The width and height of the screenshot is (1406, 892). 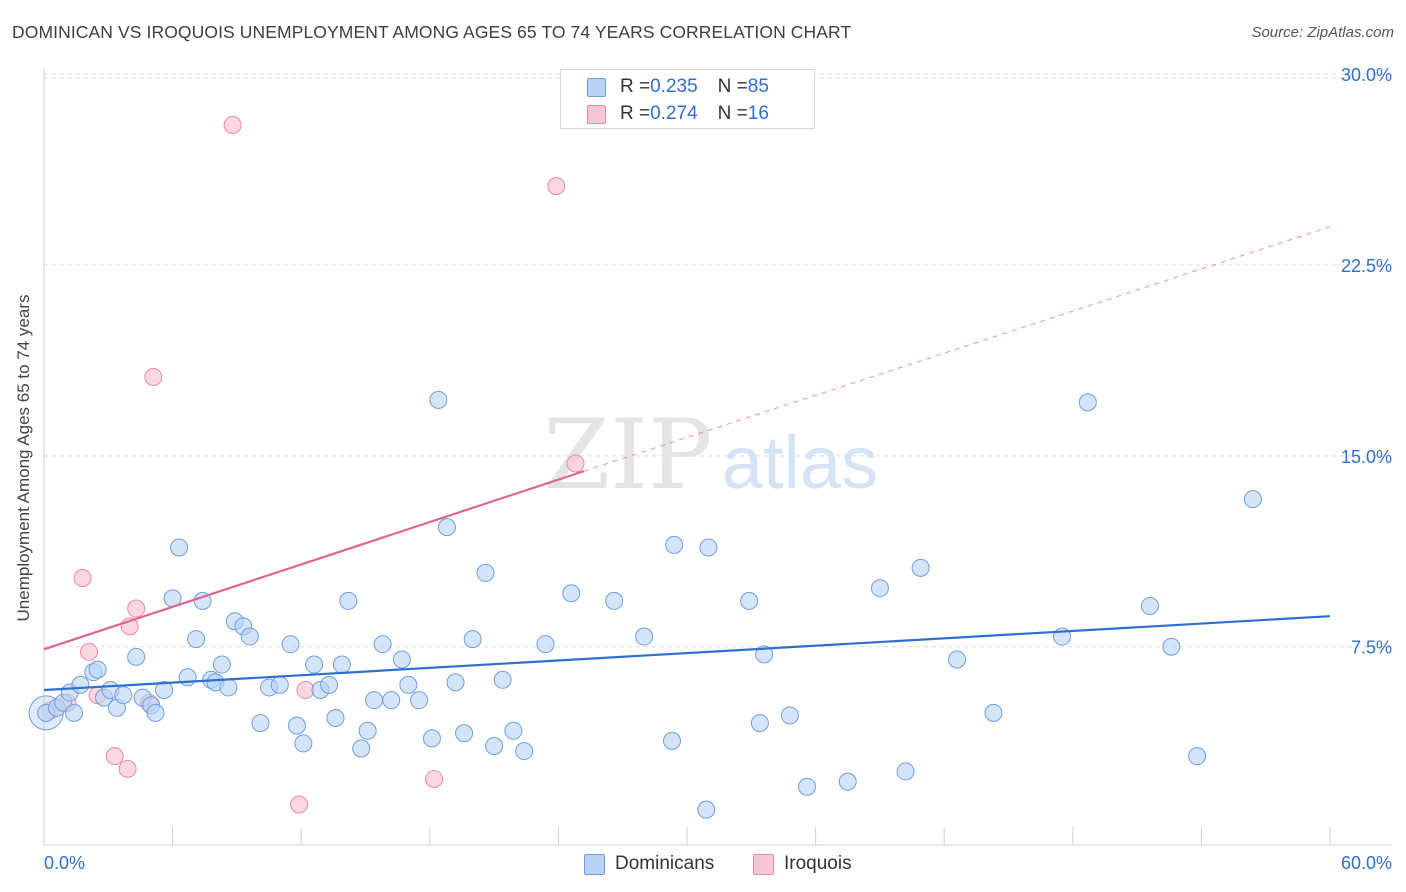 I want to click on n-value-dominicans: 85, so click(x=758, y=86).